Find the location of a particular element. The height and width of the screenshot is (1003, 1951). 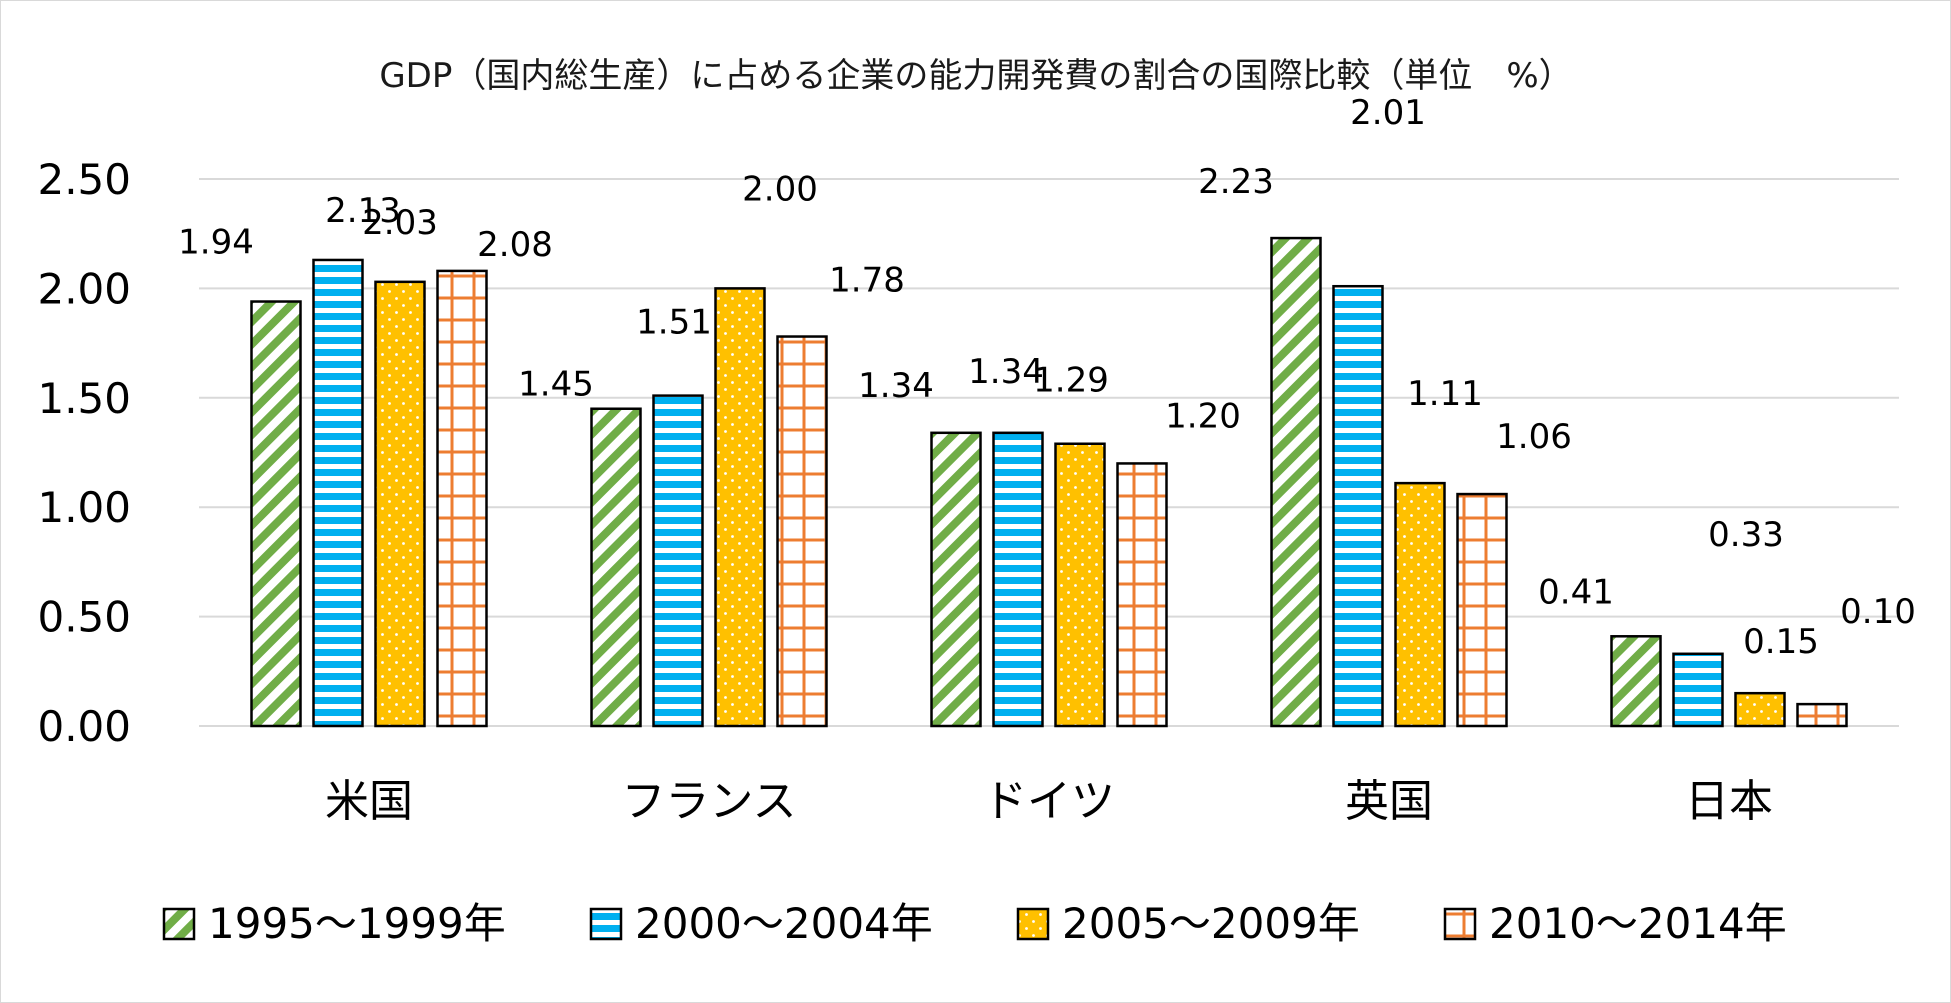

legend-item: 2005～2009年 is located at coordinates (1188, 923).